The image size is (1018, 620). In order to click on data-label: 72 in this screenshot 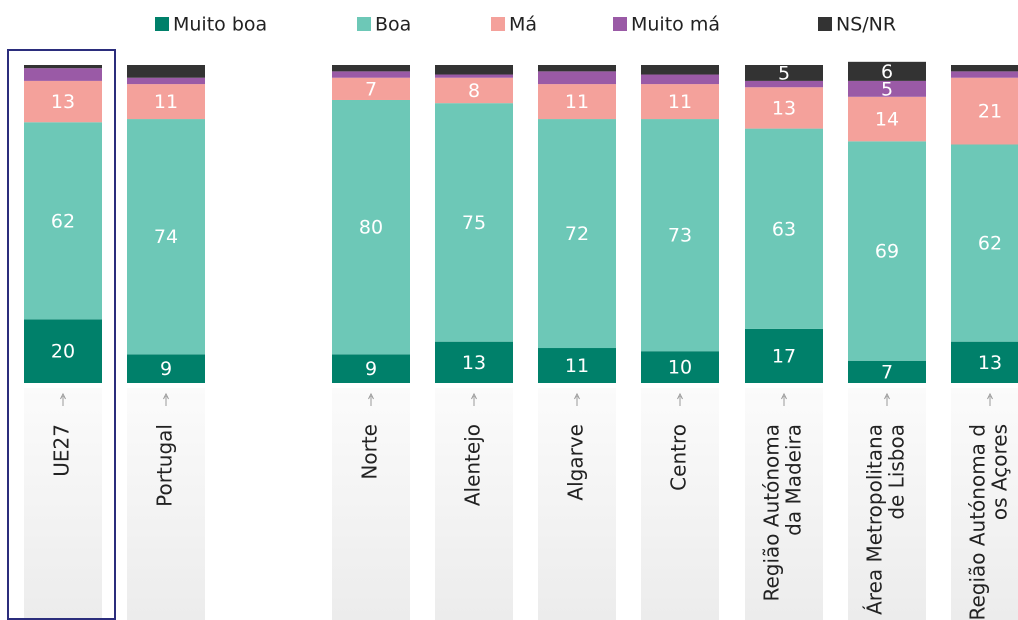, I will do `click(577, 234)`.